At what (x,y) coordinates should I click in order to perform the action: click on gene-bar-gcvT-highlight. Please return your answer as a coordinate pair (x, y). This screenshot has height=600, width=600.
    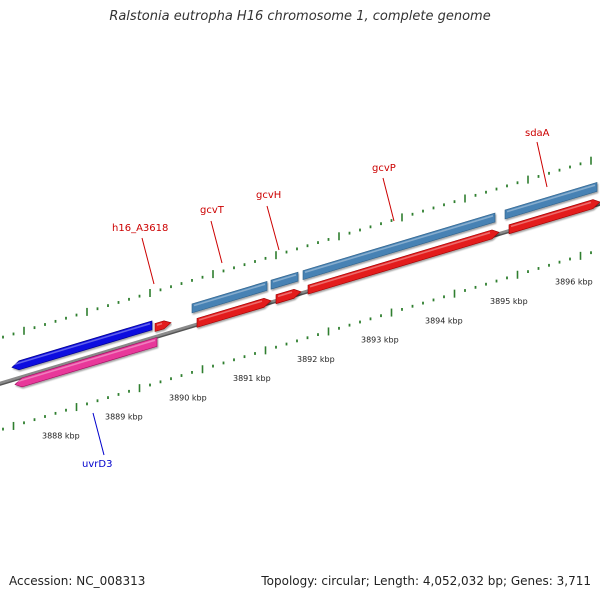
    Looking at the image, I should click on (229, 295).